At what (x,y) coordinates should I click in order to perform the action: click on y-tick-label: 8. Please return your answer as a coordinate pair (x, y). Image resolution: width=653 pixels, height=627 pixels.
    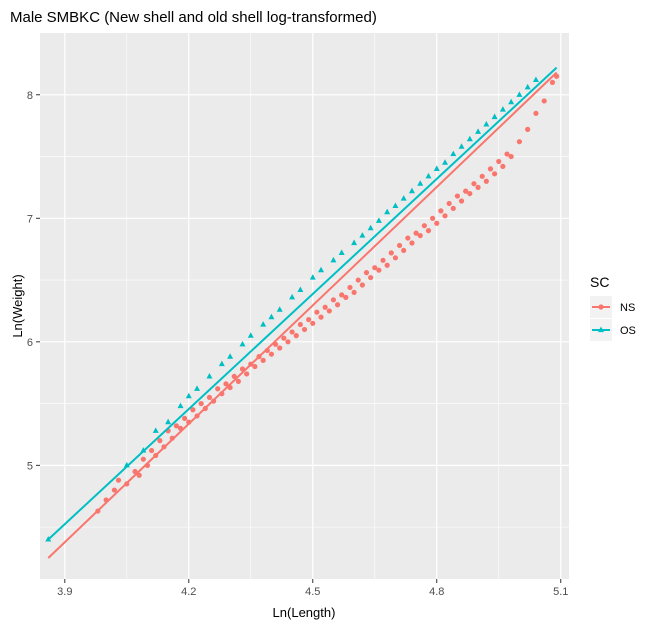
    Looking at the image, I should click on (30, 96).